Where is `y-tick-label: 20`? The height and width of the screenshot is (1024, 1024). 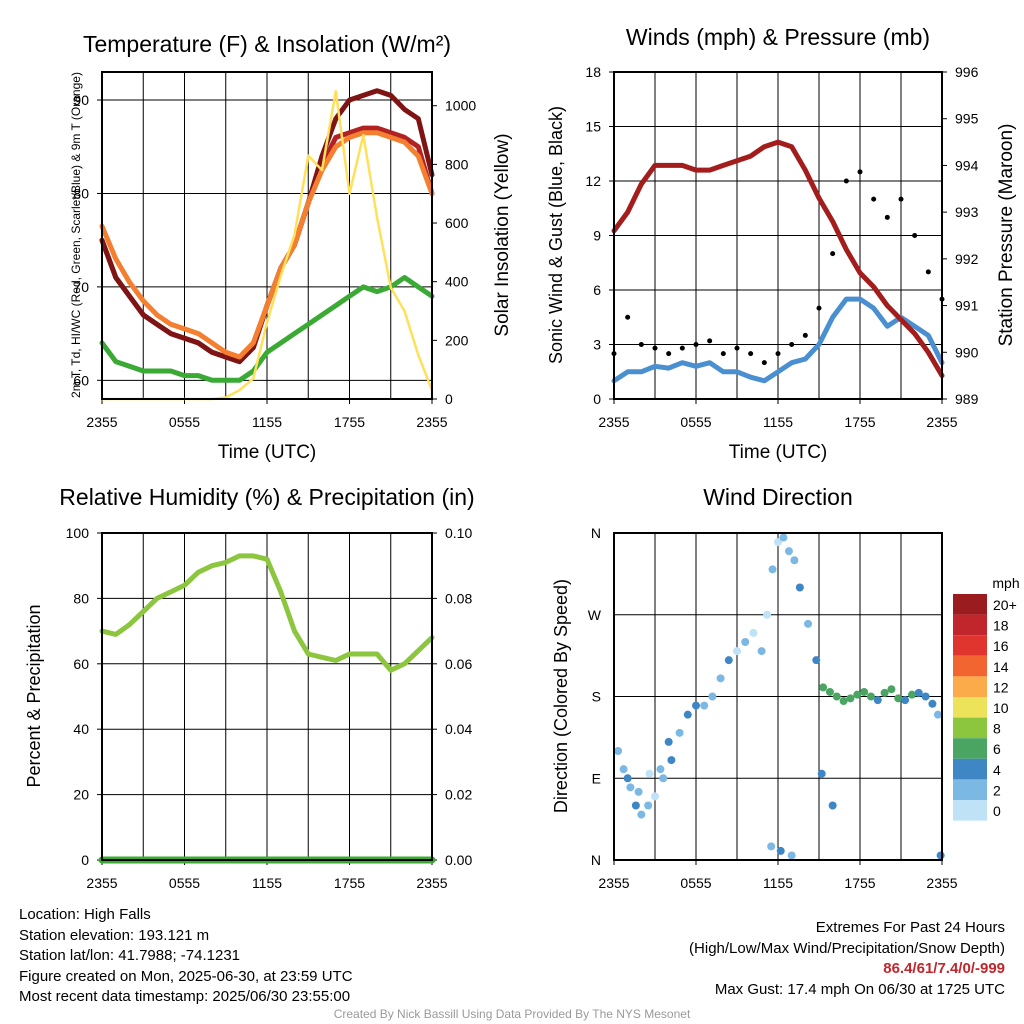 y-tick-label: 20 is located at coordinates (81, 795).